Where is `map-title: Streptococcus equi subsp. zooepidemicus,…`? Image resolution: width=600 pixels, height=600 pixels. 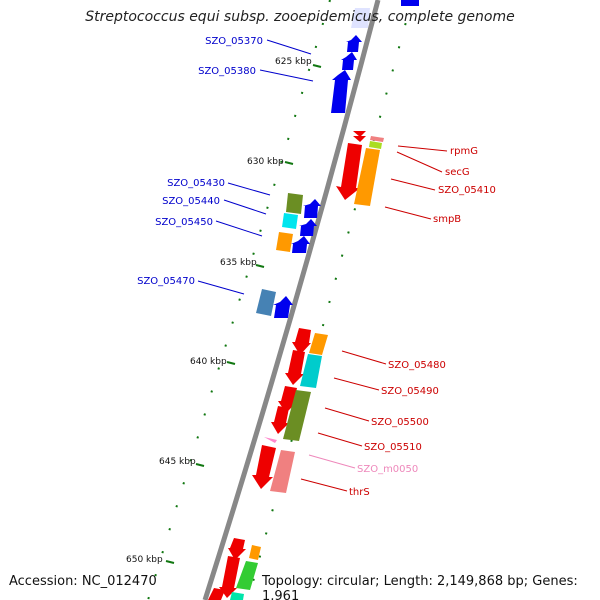 map-title: Streptococcus equi subsp. zooepidemicus,… is located at coordinates (300, 17).